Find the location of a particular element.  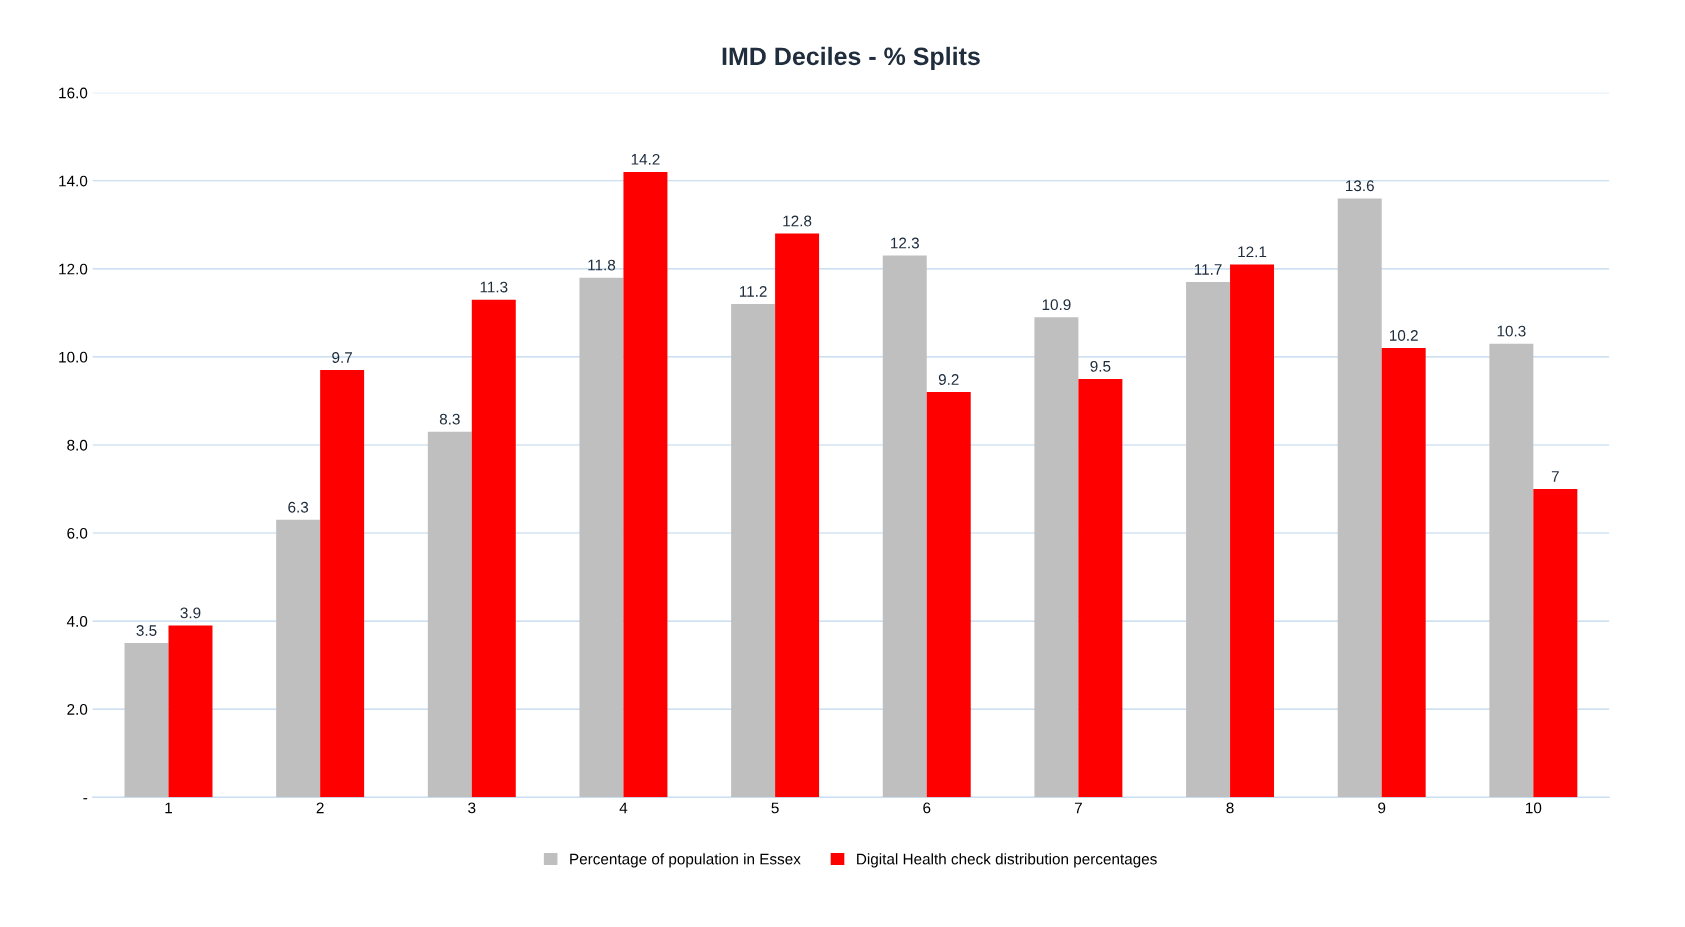

y-tick-label: 16.0 is located at coordinates (73, 93).